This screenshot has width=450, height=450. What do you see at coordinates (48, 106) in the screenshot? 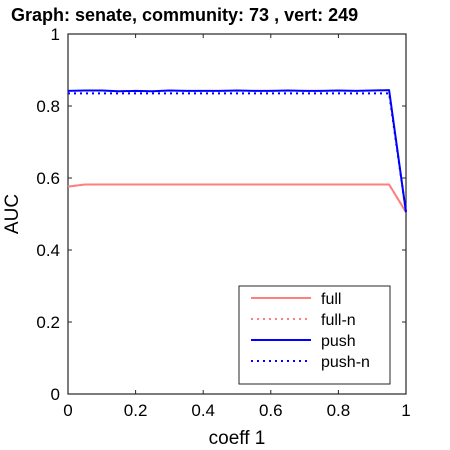
I see `y-tick-label: 0.8` at bounding box center [48, 106].